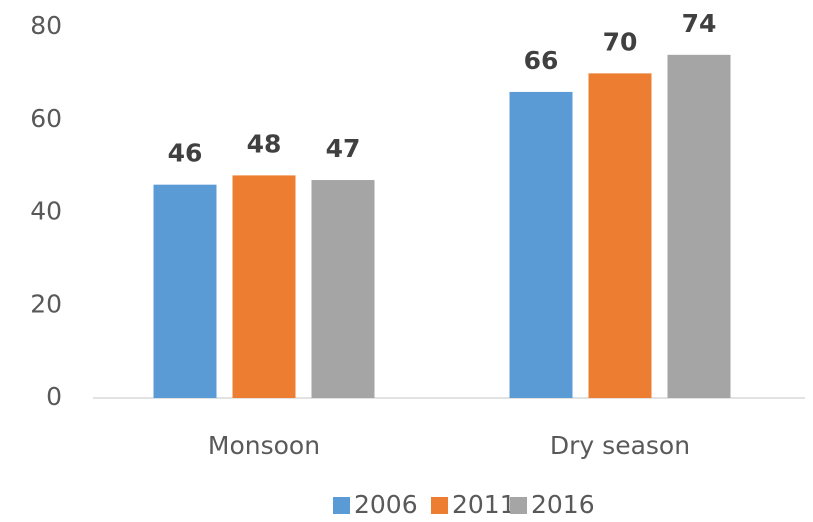 The image size is (813, 522). I want to click on legend-label: 2016, so click(563, 504).